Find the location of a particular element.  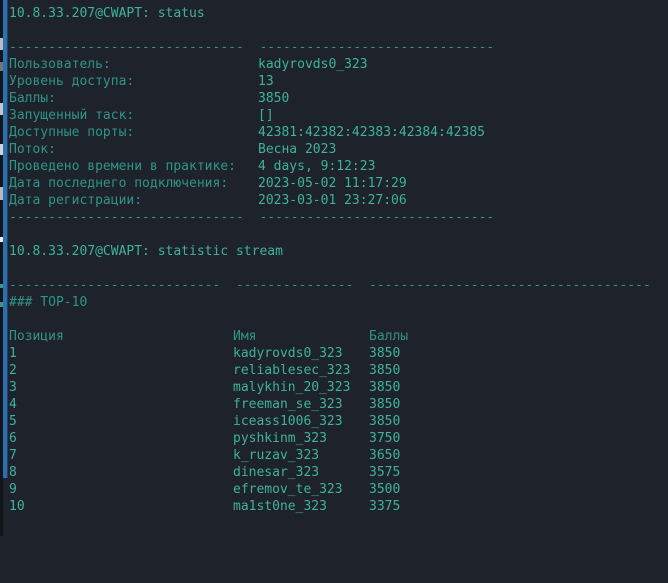

status-row: Поток: Весна 2023 is located at coordinates (338, 149).